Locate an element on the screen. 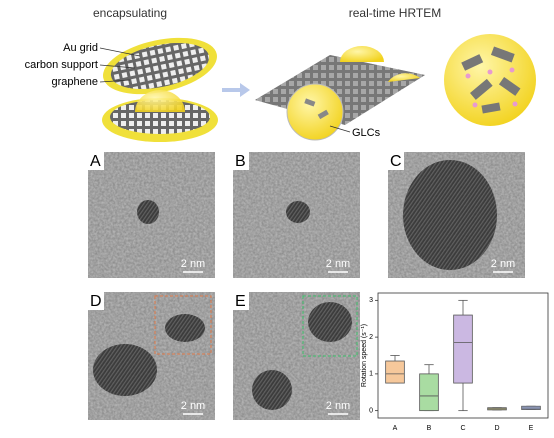 This screenshot has width=554, height=438. dots is located at coordinates (491, 87).